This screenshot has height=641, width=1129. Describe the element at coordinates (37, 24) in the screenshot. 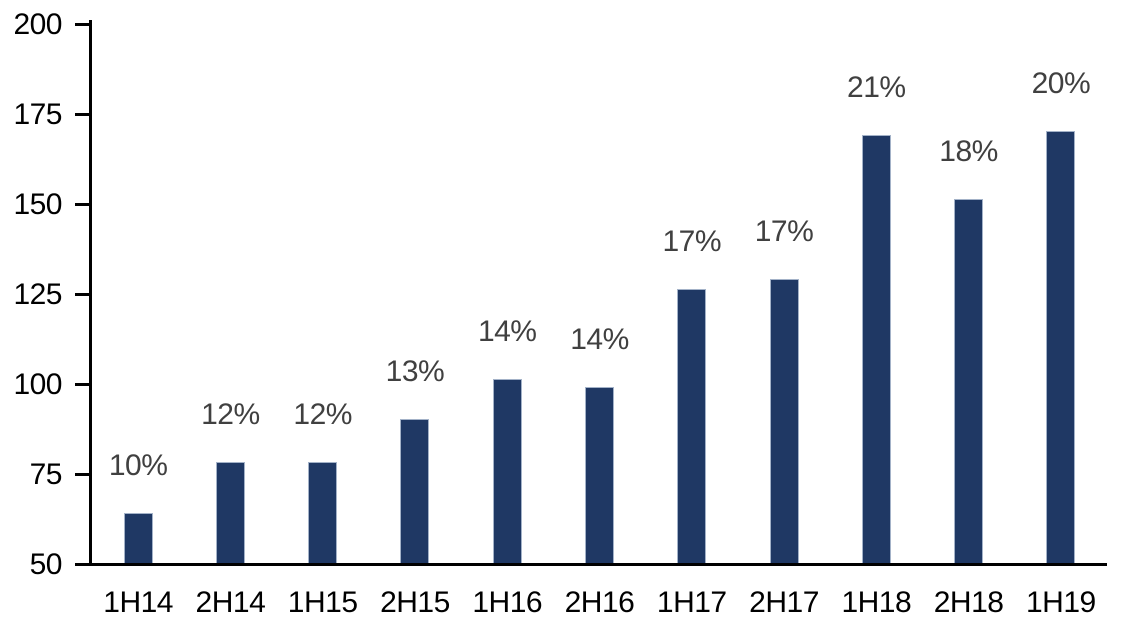

I see `y-tick-label: 200` at that location.